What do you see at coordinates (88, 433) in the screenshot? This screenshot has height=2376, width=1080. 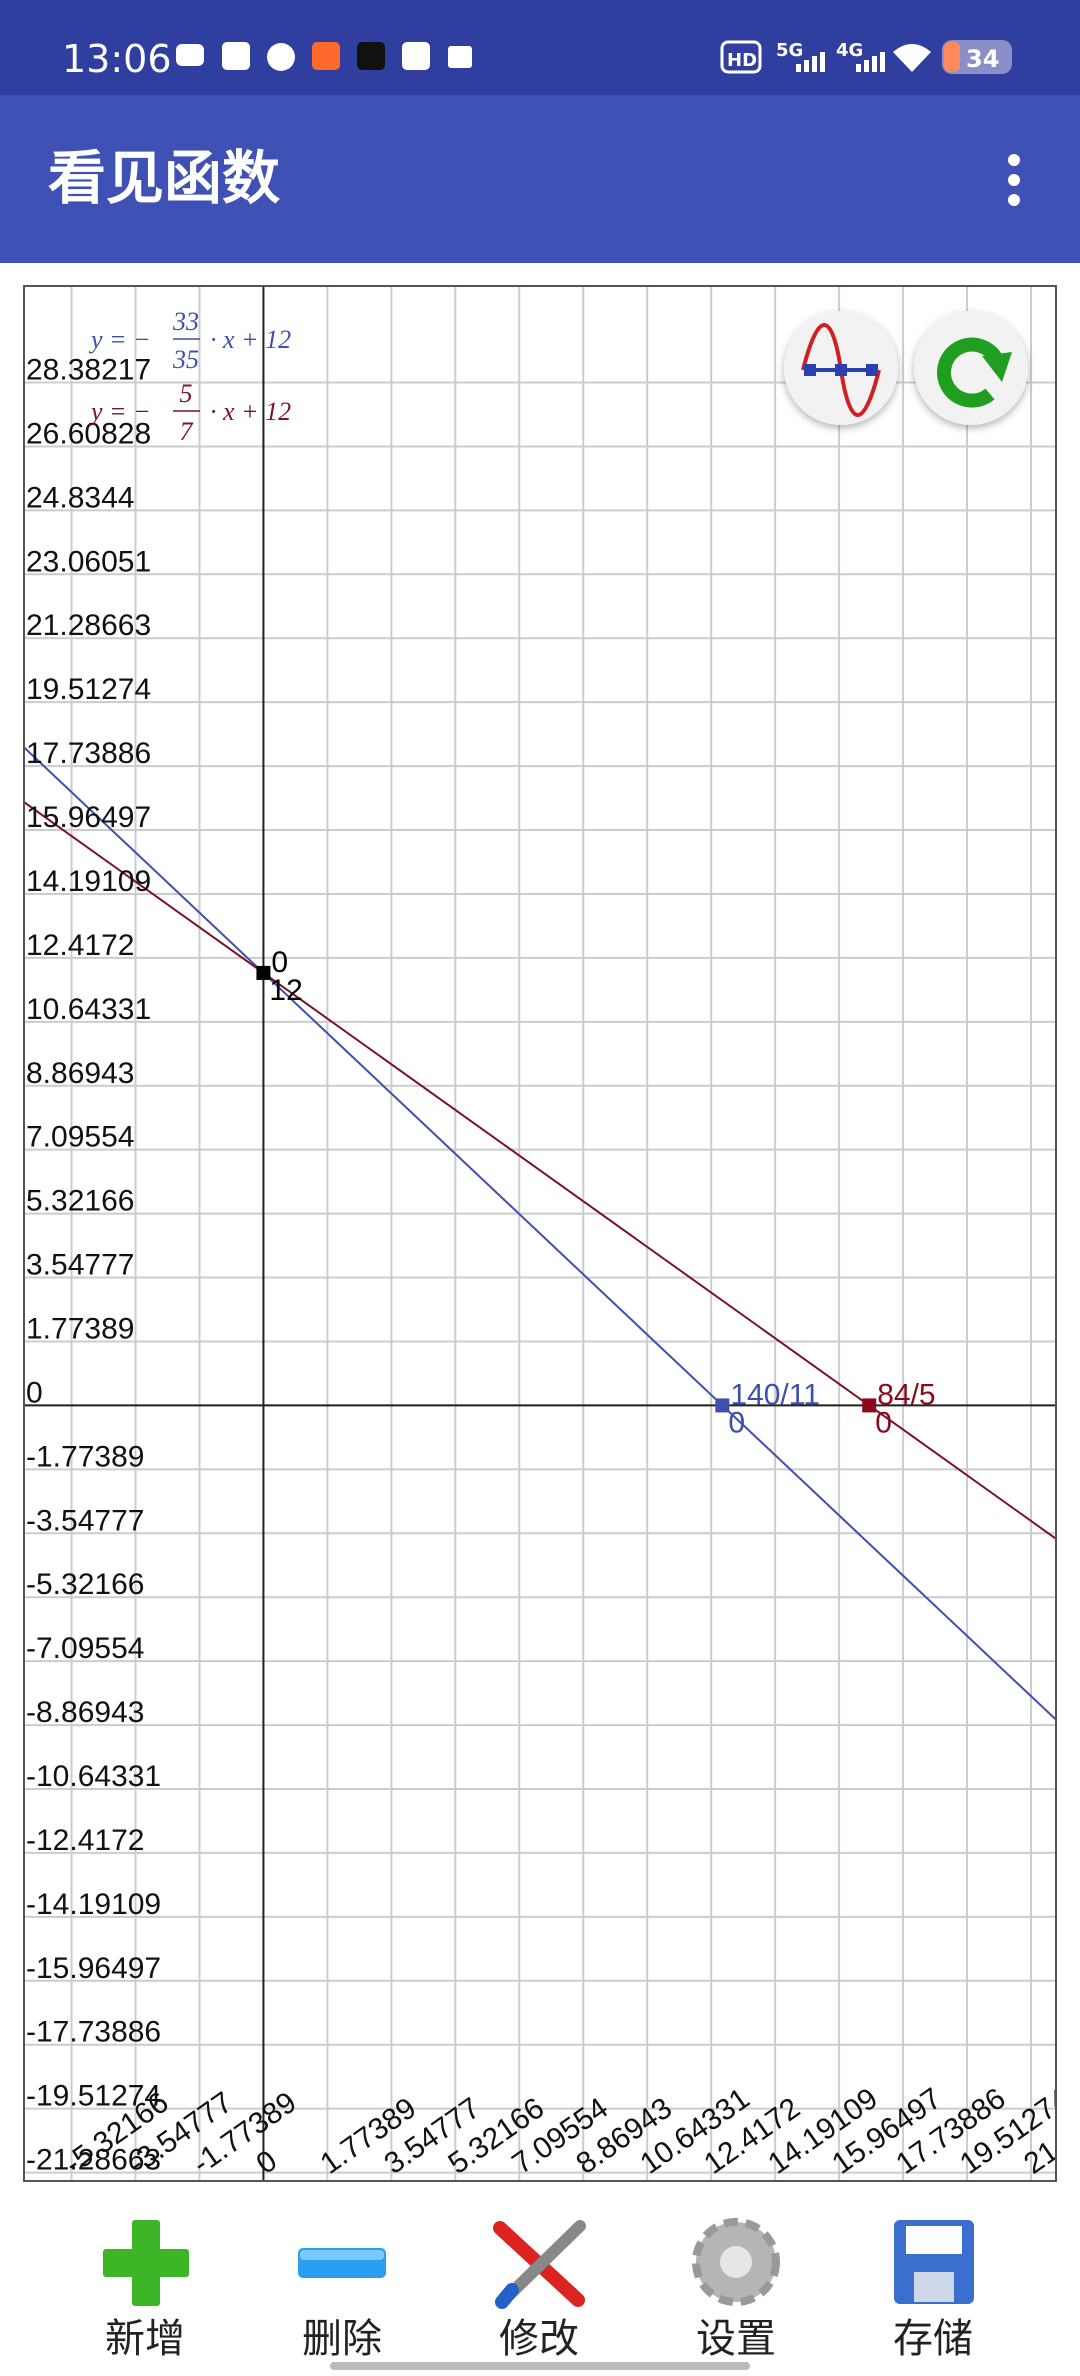 I see `y-tick-label: 26.60828` at bounding box center [88, 433].